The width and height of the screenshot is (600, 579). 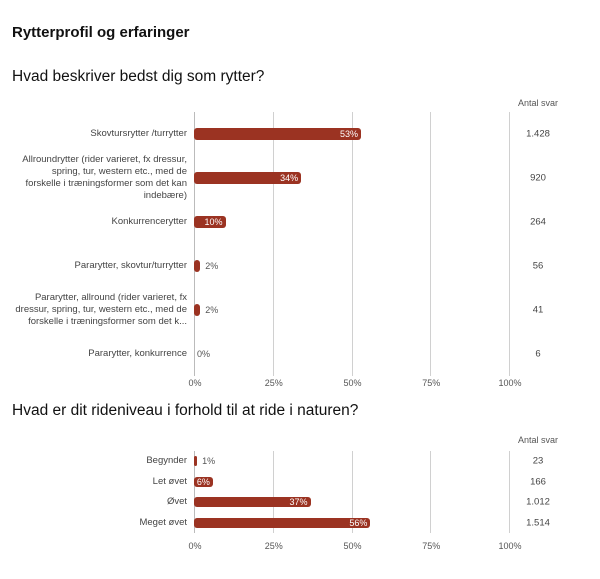 I want to click on value-label: 53%, so click(x=348, y=134).